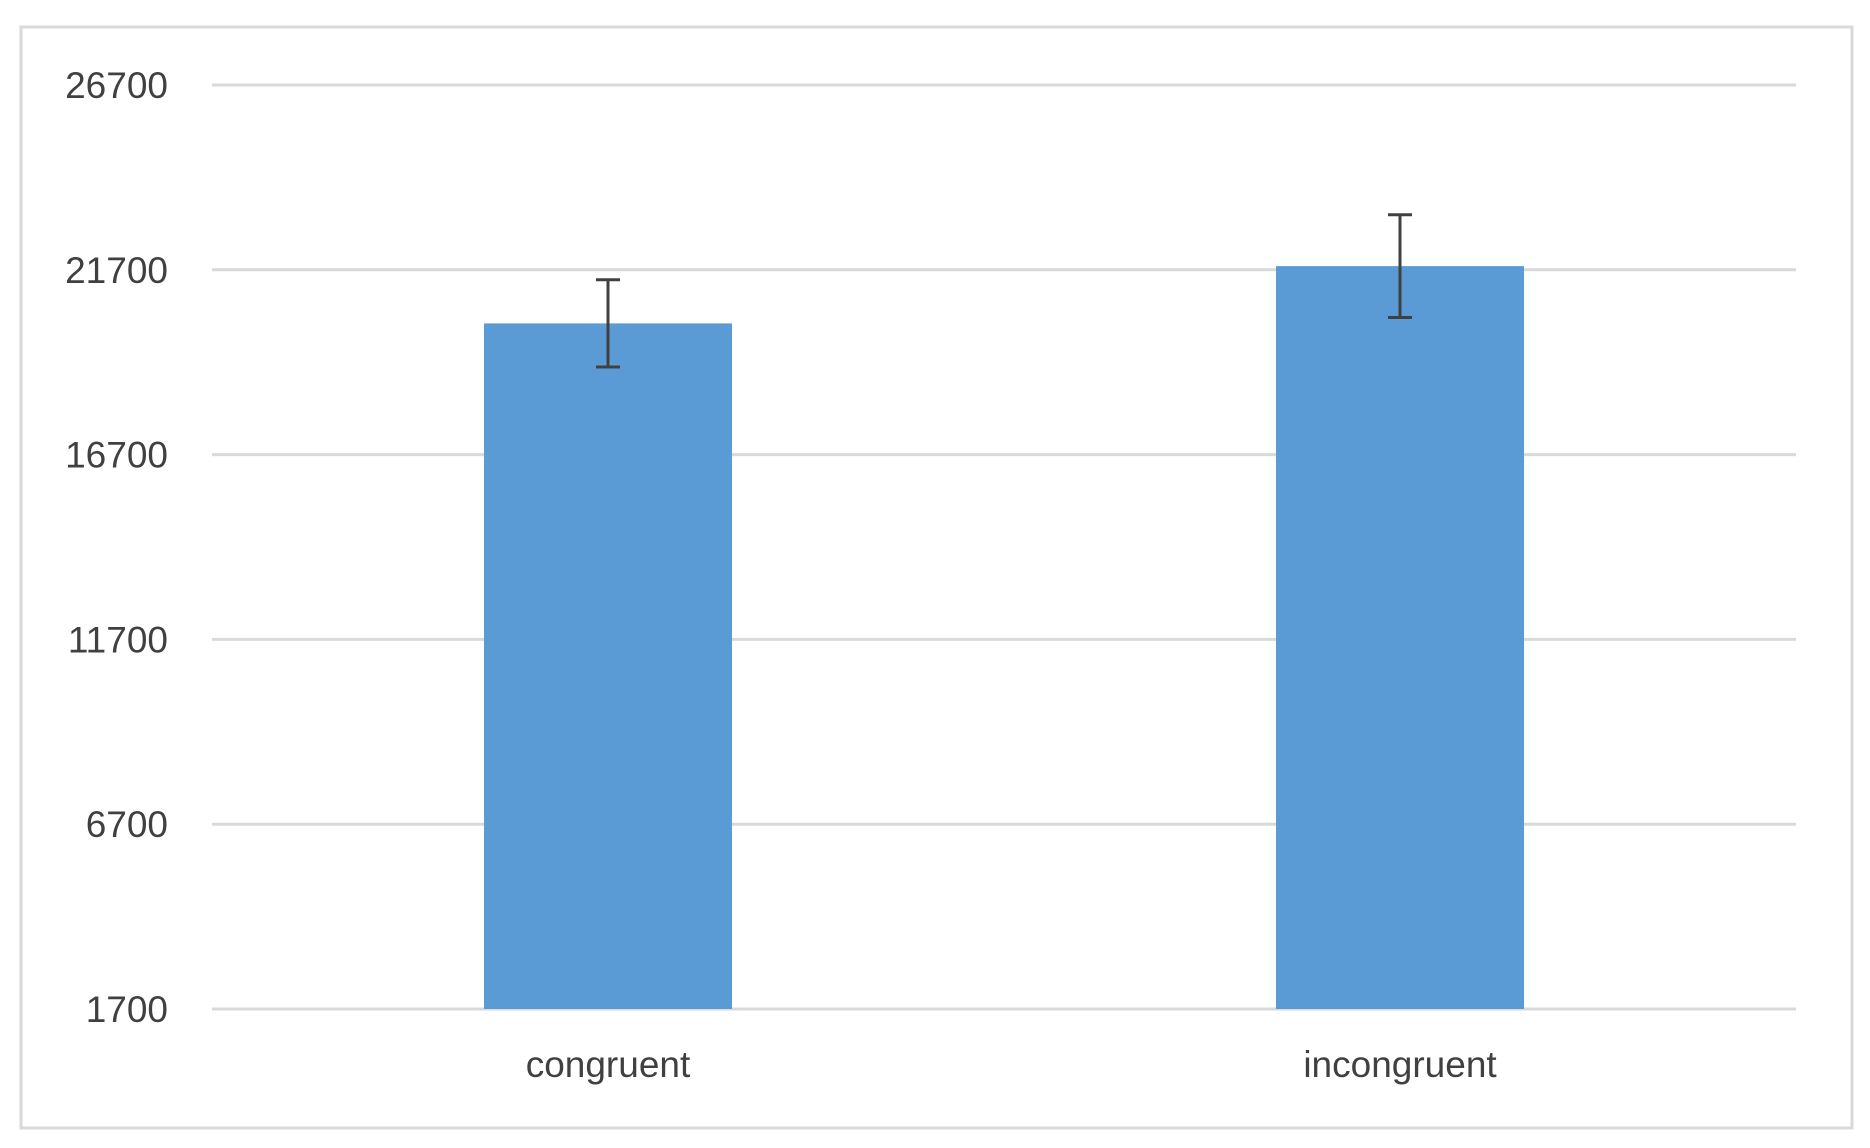 This screenshot has width=1870, height=1148. I want to click on y-tick-label: 1700, so click(127, 1009).